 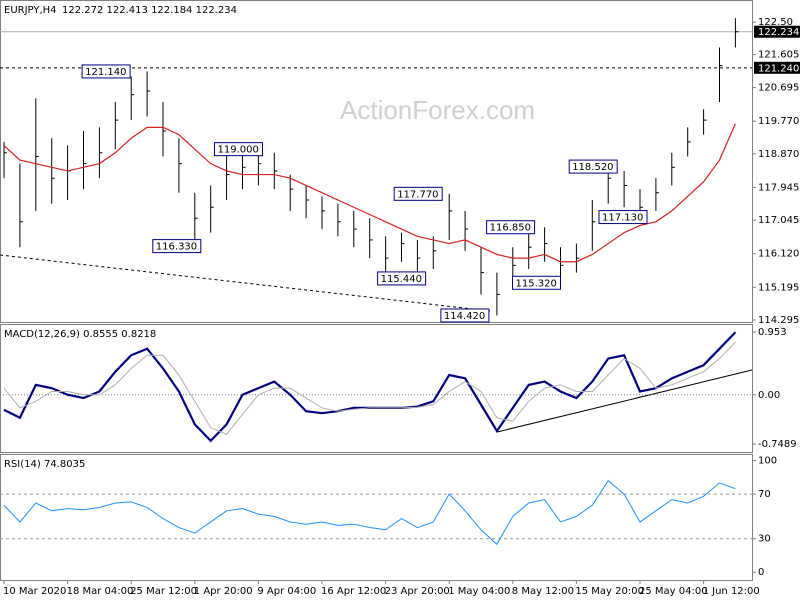 I want to click on y-tick-label: 116.120, so click(x=778, y=254).